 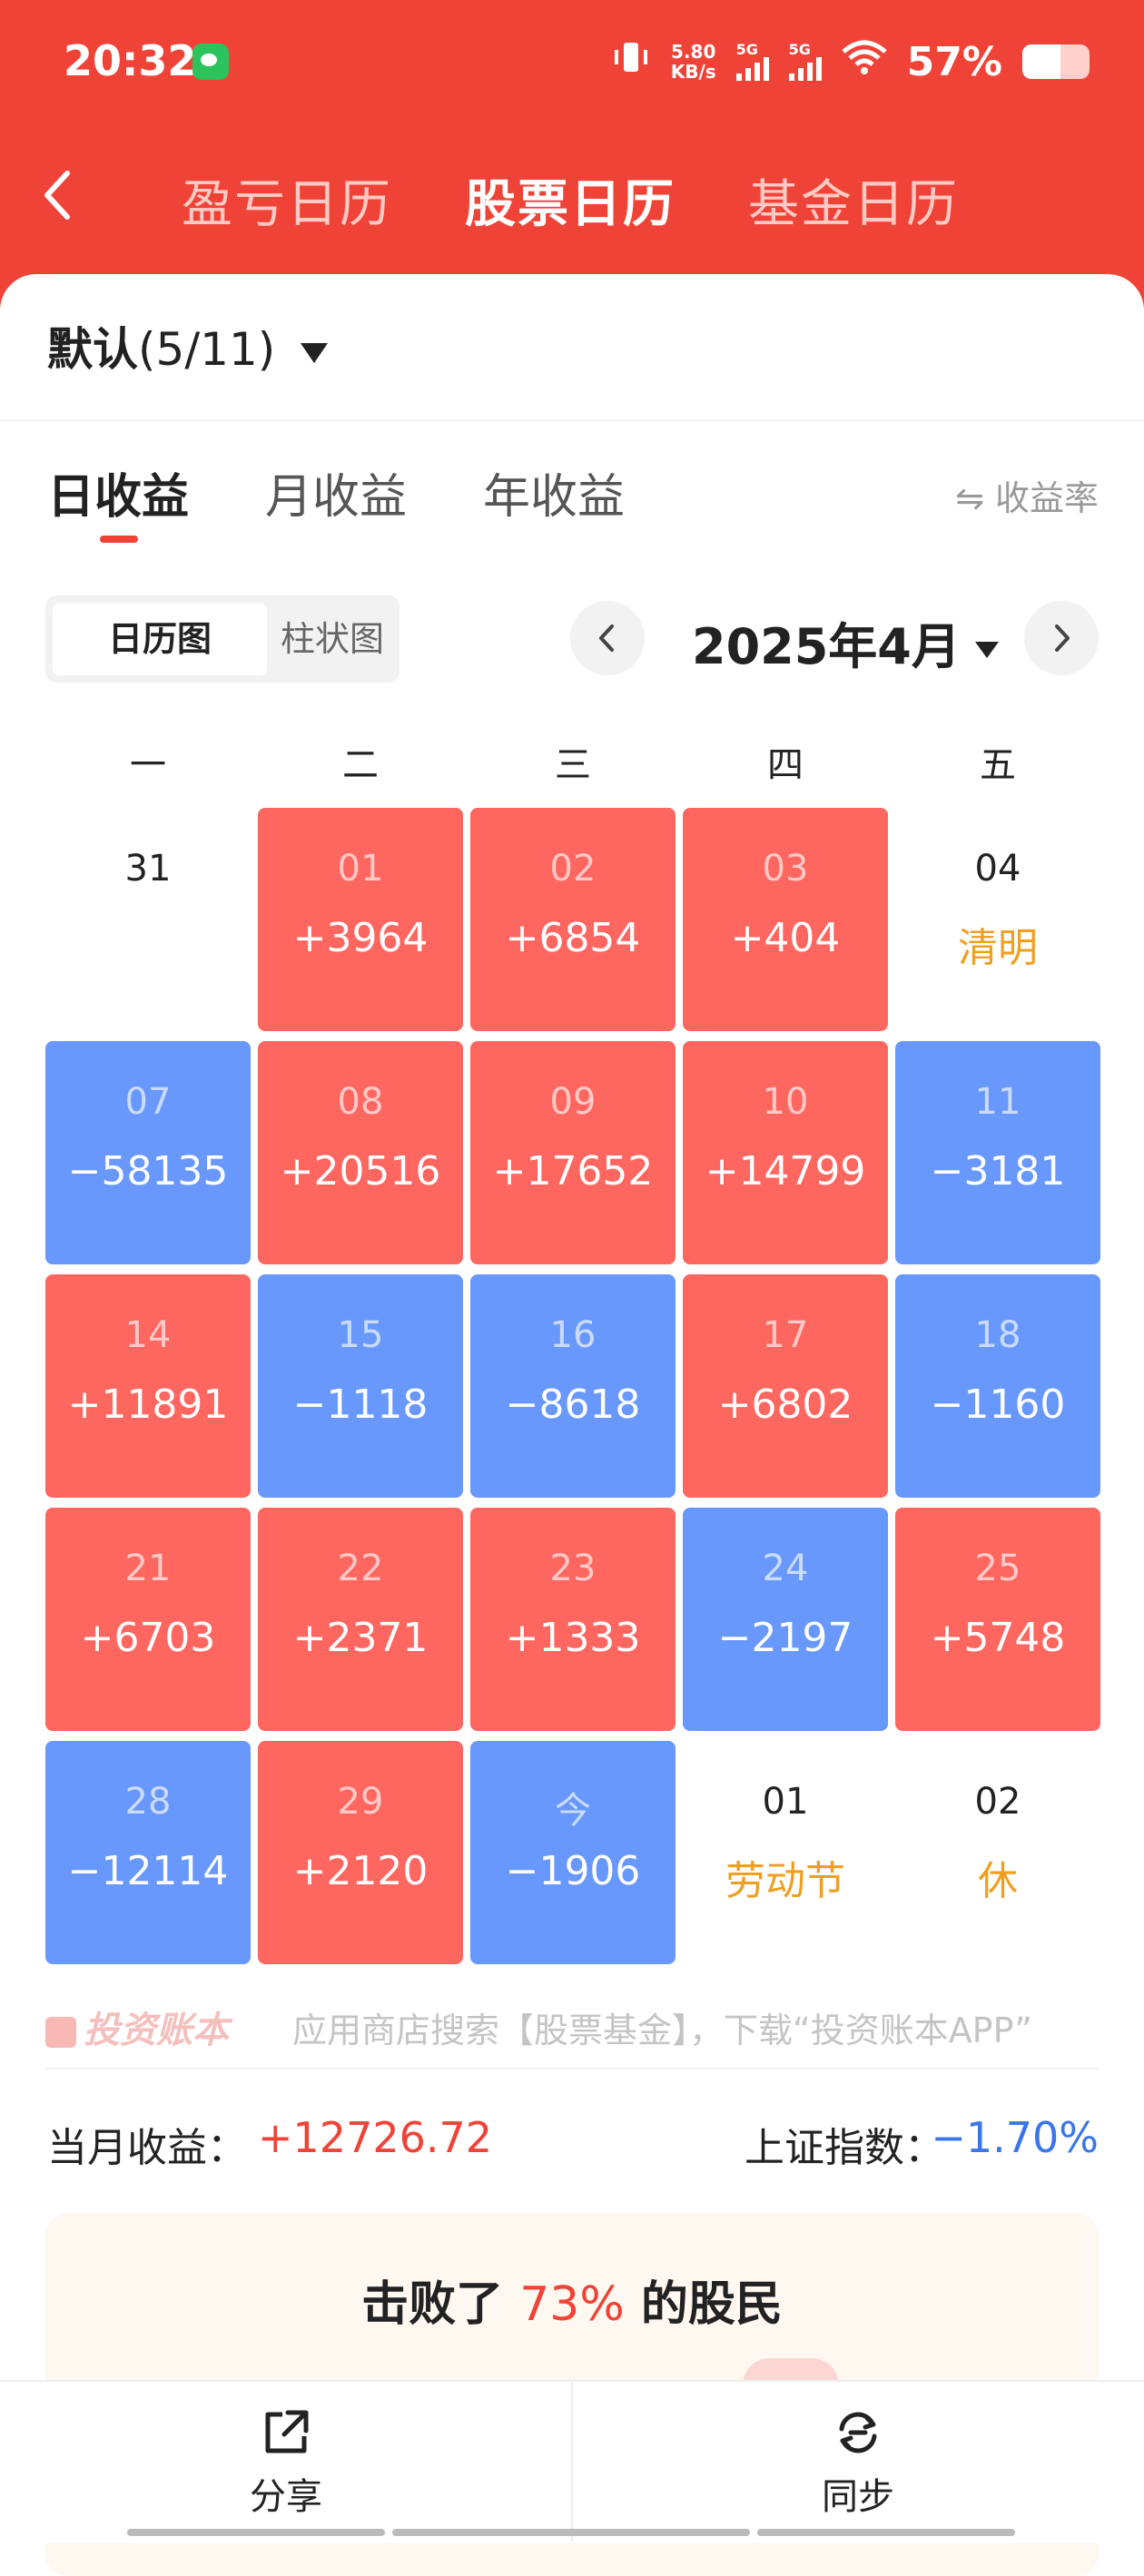 I want to click on sync-label: 同步, so click(x=858, y=2497).